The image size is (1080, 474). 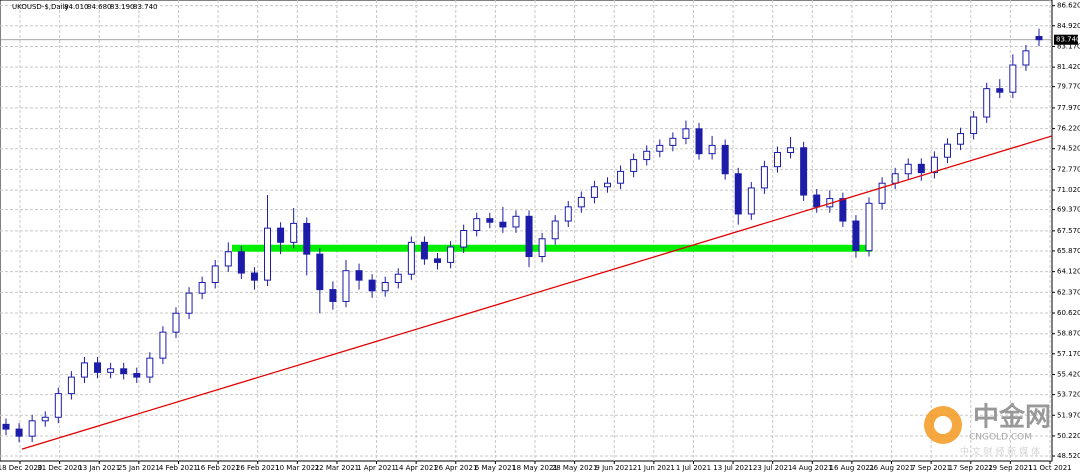 I want to click on logo-inner, so click(x=943, y=425).